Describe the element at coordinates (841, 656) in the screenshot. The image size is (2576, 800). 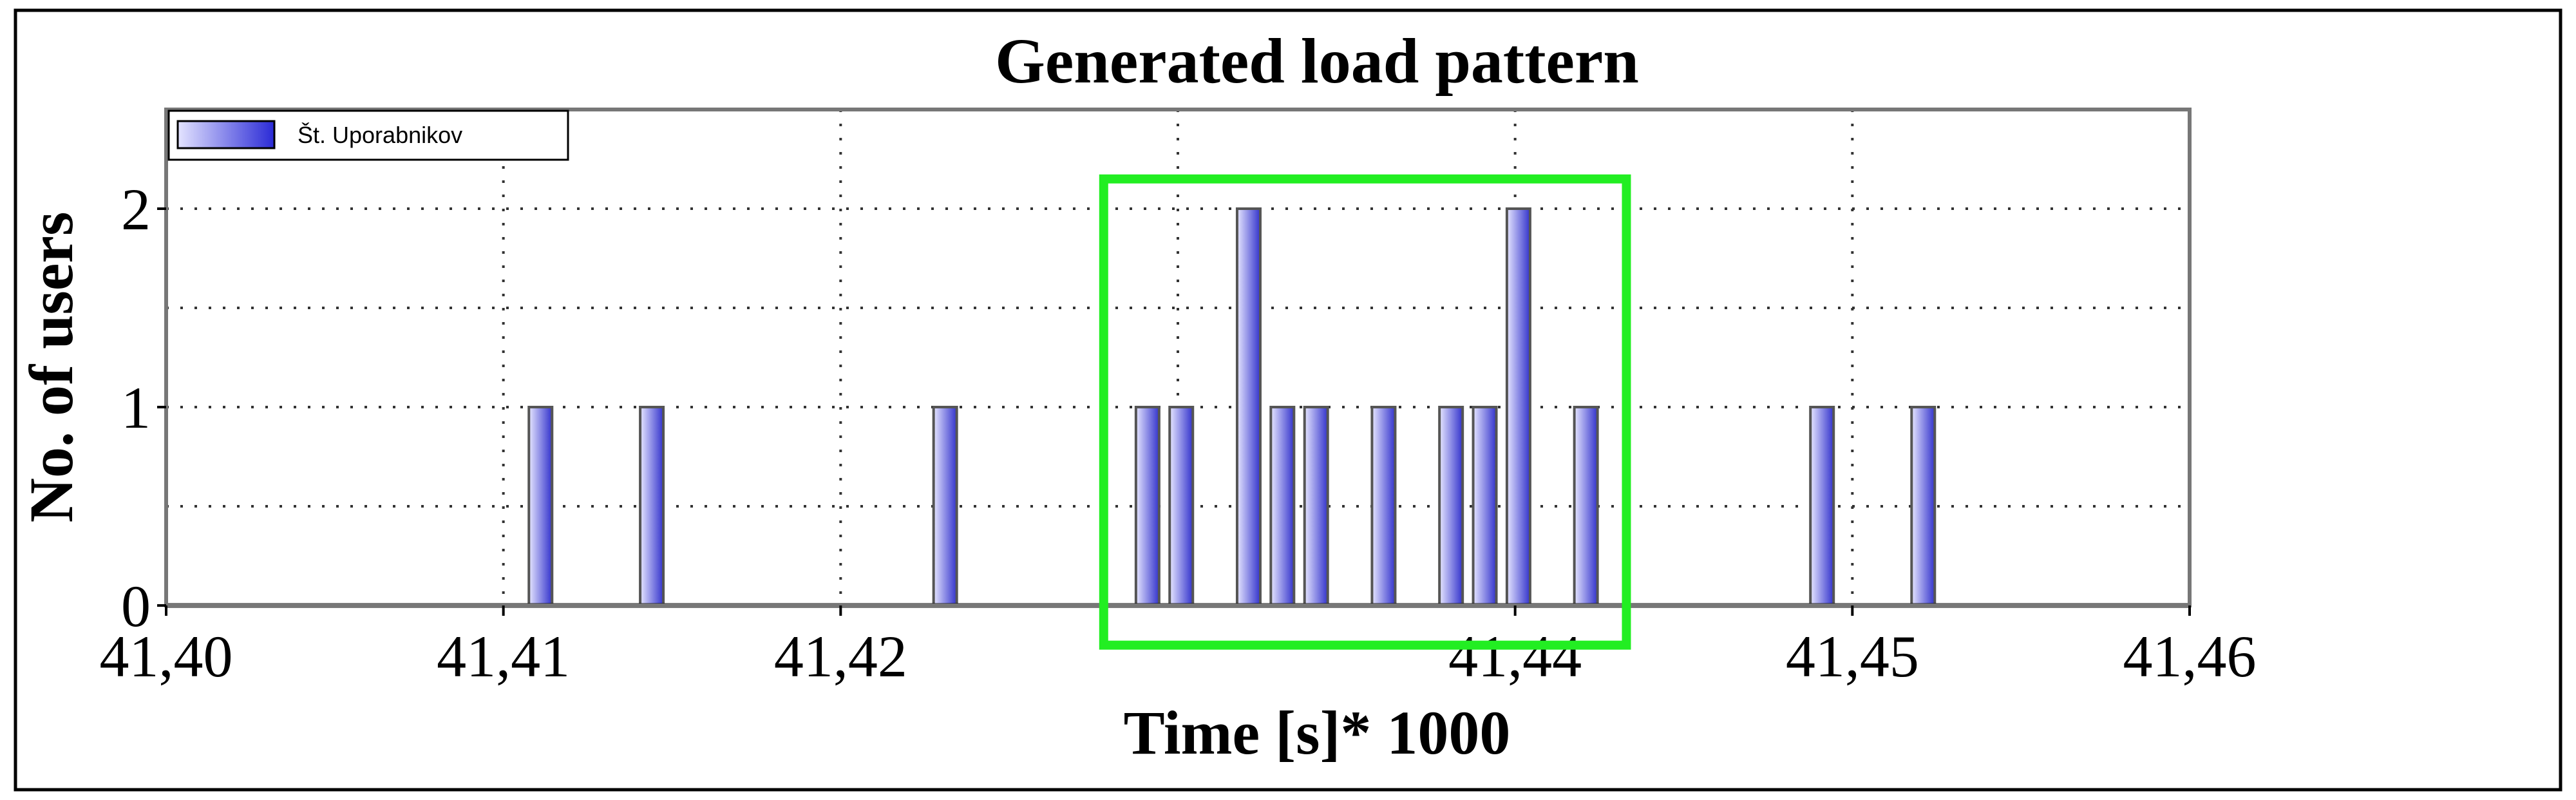
I see `x-tick-label: 41,42` at that location.